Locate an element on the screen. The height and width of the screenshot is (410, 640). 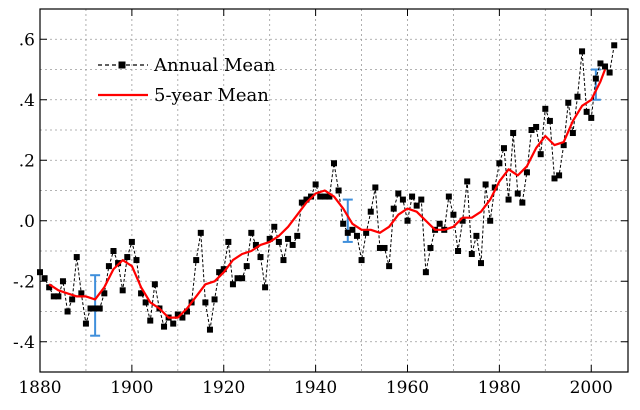
error-bar is located at coordinates (95, 305).